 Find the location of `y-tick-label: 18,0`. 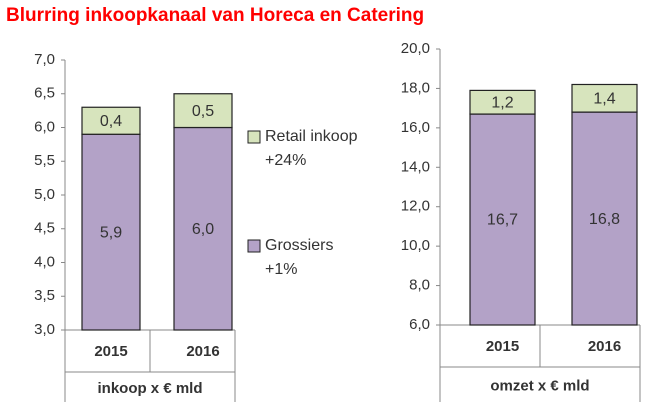

y-tick-label: 18,0 is located at coordinates (415, 87).